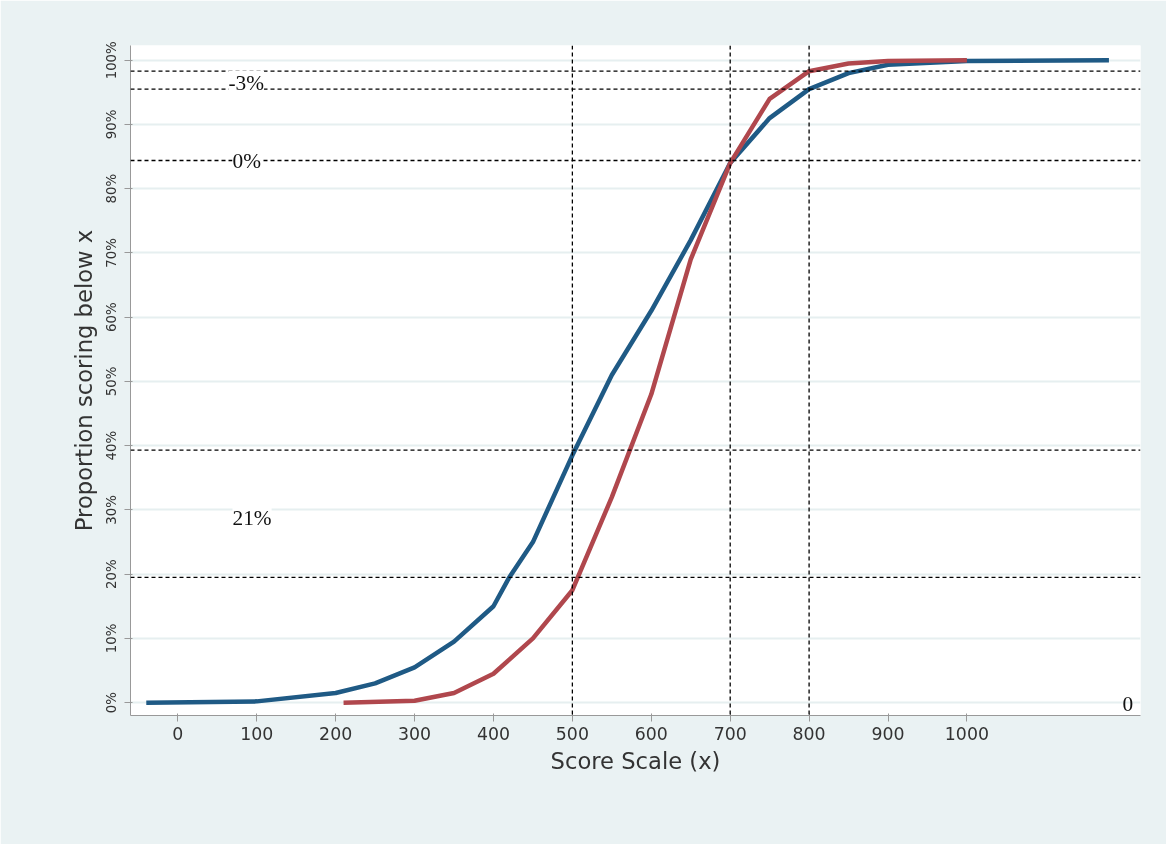 The height and width of the screenshot is (844, 1166). I want to click on y-tick-label: 50%, so click(112, 381).